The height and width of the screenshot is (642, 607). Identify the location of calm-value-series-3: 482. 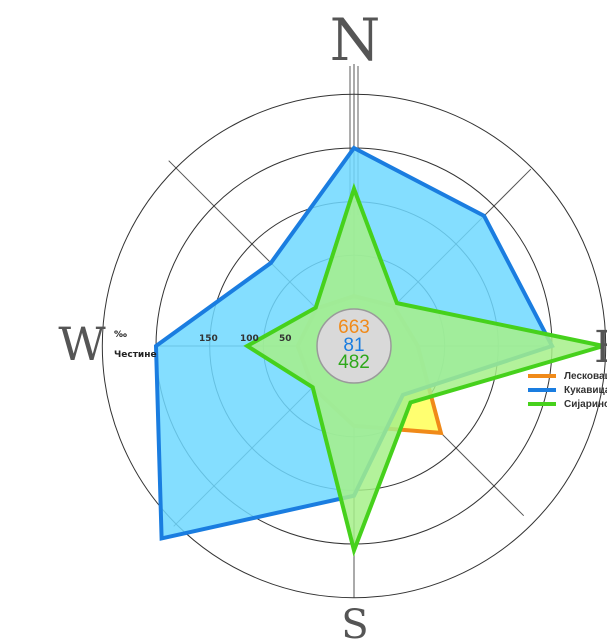
(354, 362).